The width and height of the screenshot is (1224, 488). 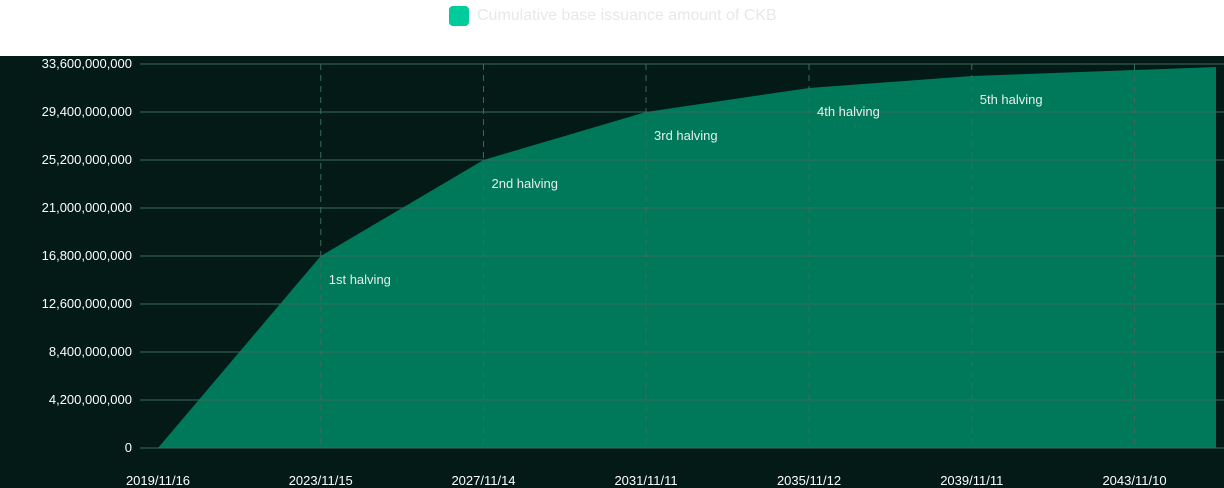 I want to click on y-tick-label: 33,600,000,000, so click(x=87, y=63).